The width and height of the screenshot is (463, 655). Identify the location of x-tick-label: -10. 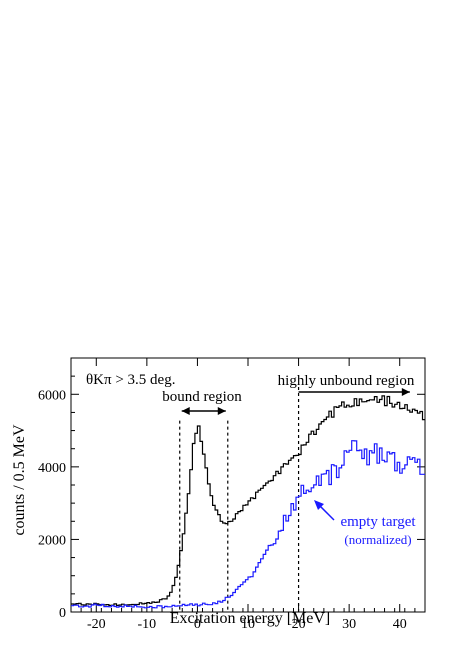
(147, 624).